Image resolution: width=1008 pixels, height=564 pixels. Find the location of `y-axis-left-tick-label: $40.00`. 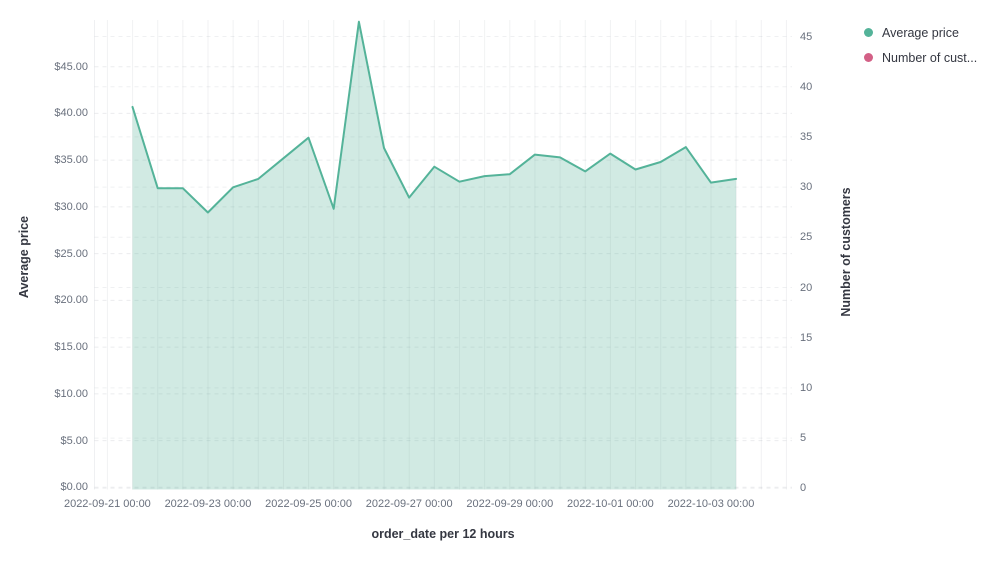

y-axis-left-tick-label: $40.00 is located at coordinates (71, 113).